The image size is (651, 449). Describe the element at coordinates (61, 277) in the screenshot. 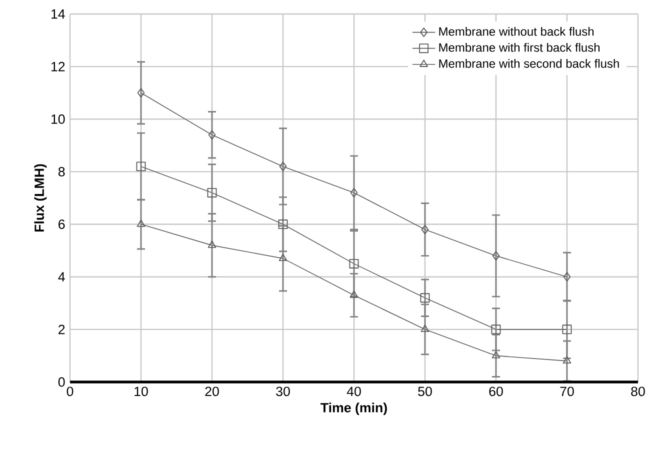

I see `y-tick-label: 4` at that location.